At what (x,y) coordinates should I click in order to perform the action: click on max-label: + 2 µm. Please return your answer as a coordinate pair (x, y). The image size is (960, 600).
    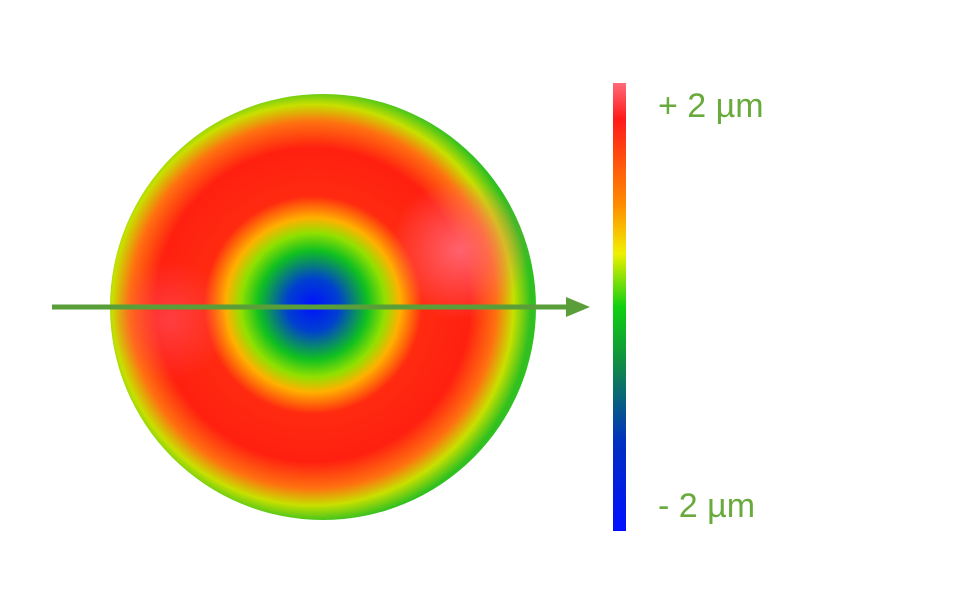
    Looking at the image, I should click on (711, 106).